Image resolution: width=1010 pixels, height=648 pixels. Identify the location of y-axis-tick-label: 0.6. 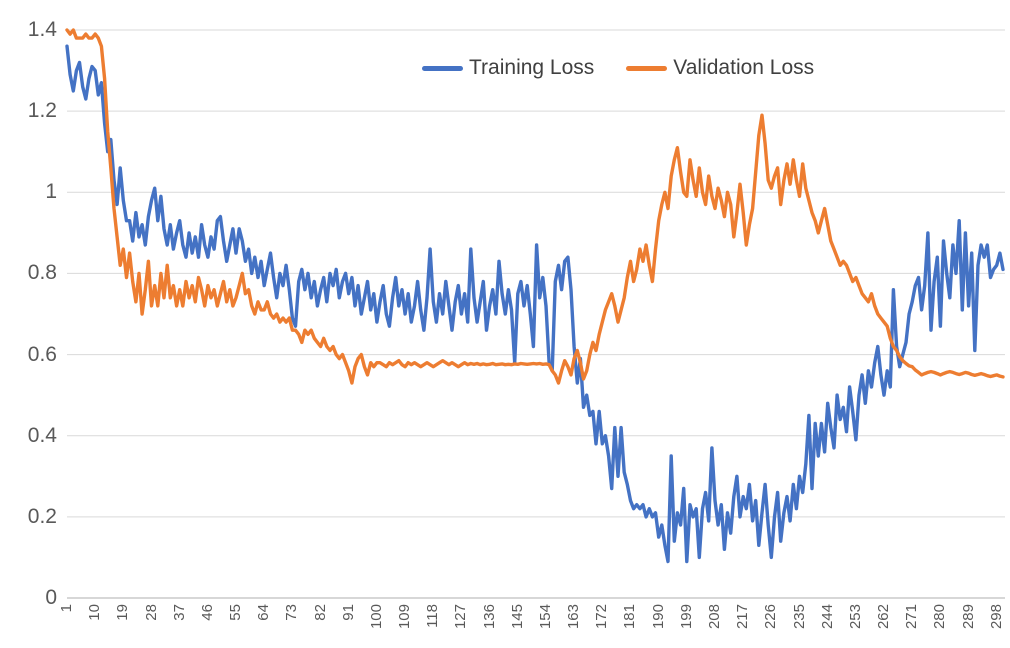
(42, 354).